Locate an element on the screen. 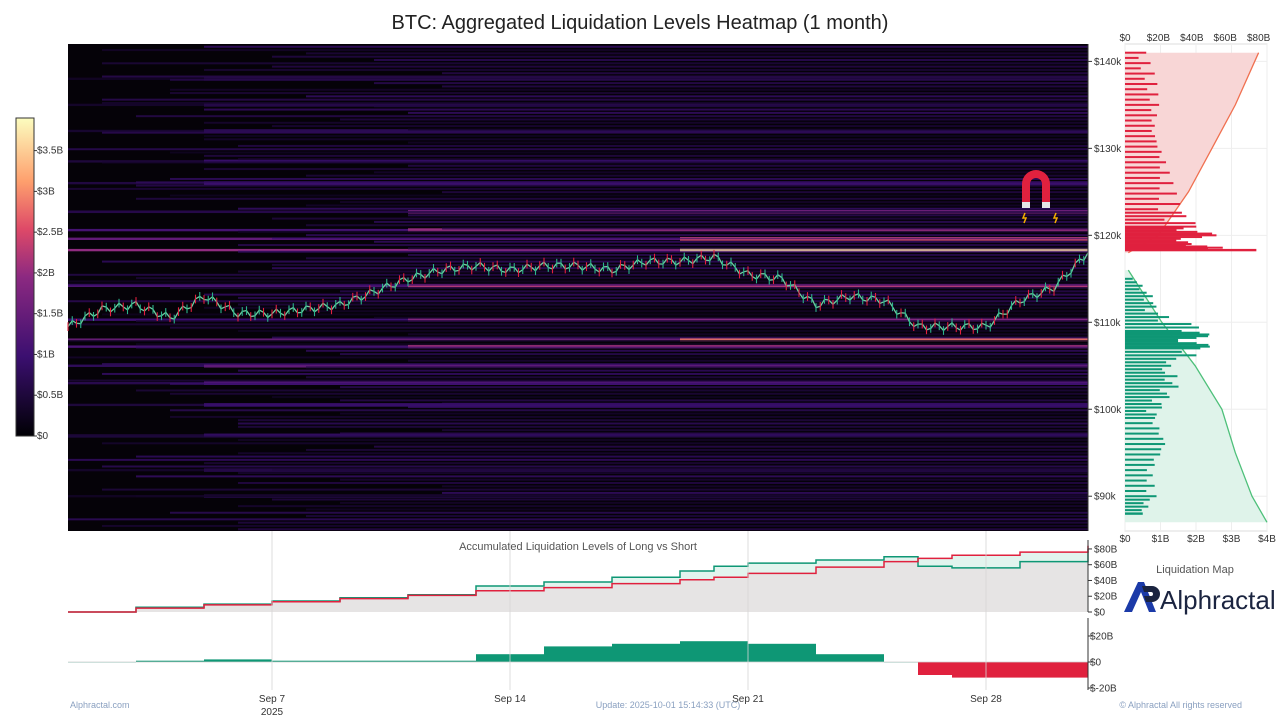 This screenshot has height=720, width=1280. liq-top-tick: $60B is located at coordinates (1226, 38).